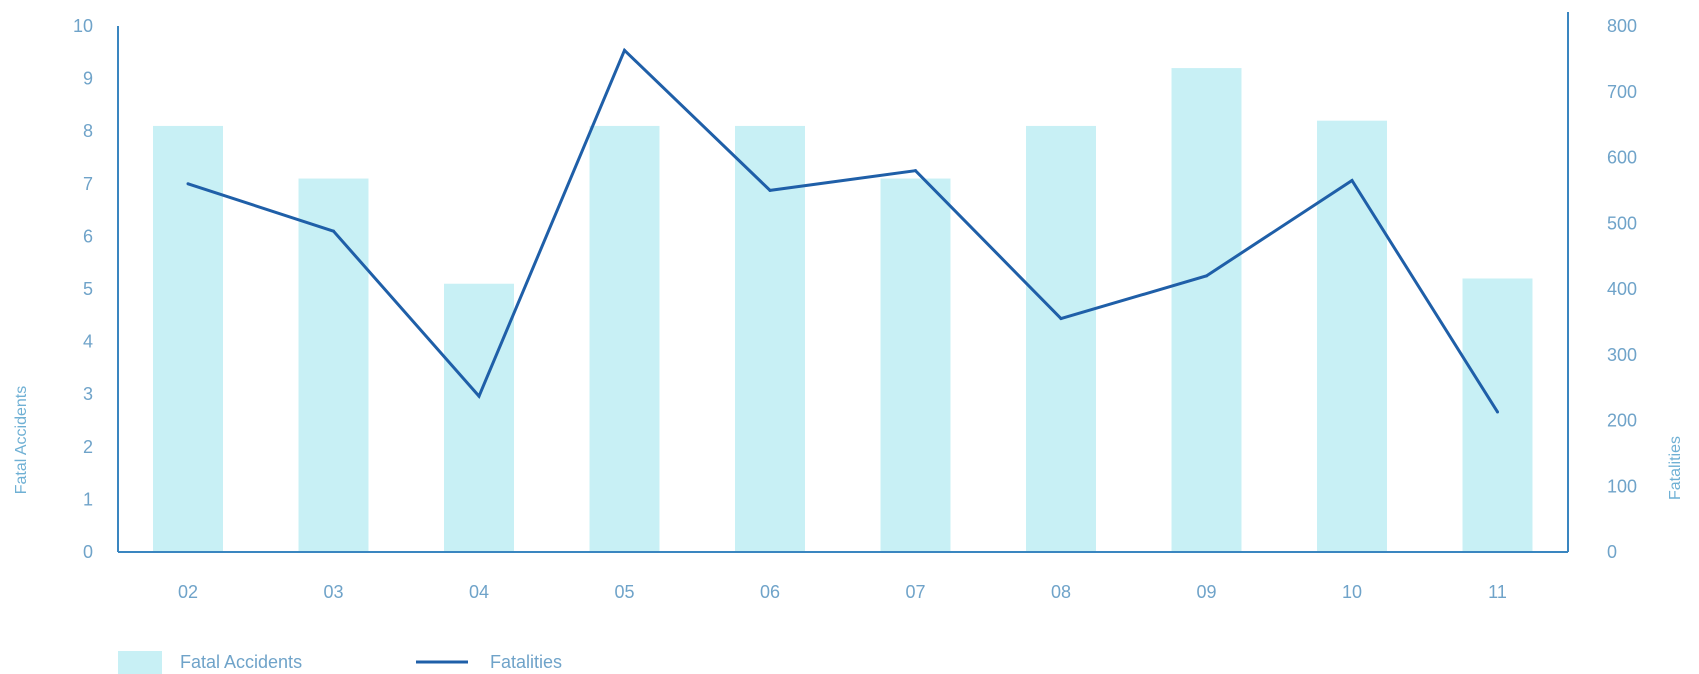  Describe the element at coordinates (770, 592) in the screenshot. I see `x-tick-06: 06` at that location.